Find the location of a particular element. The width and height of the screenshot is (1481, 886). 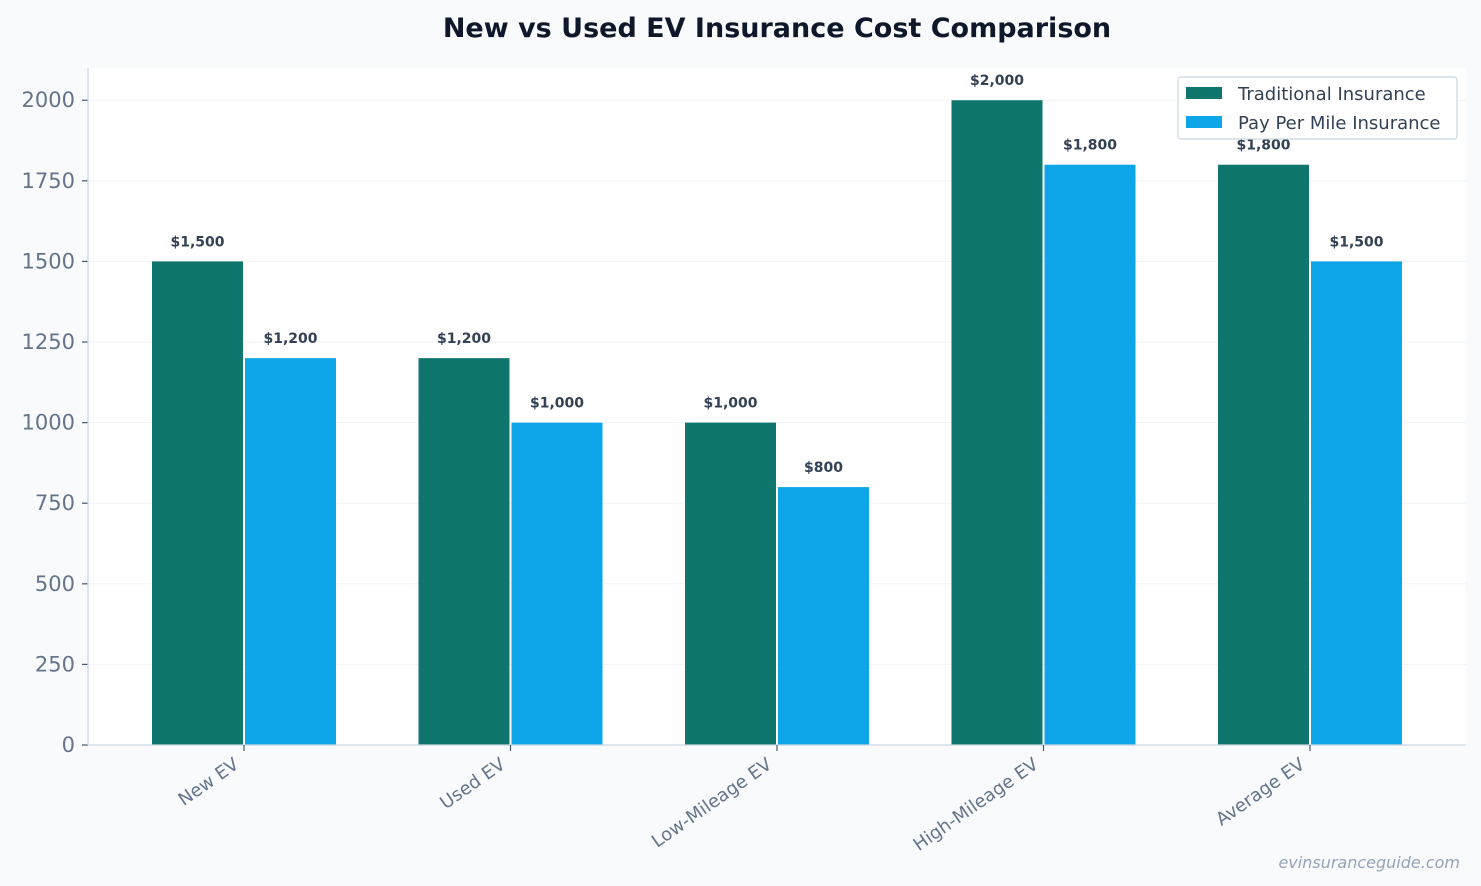

x-tick-label: New EV is located at coordinates (209, 782).